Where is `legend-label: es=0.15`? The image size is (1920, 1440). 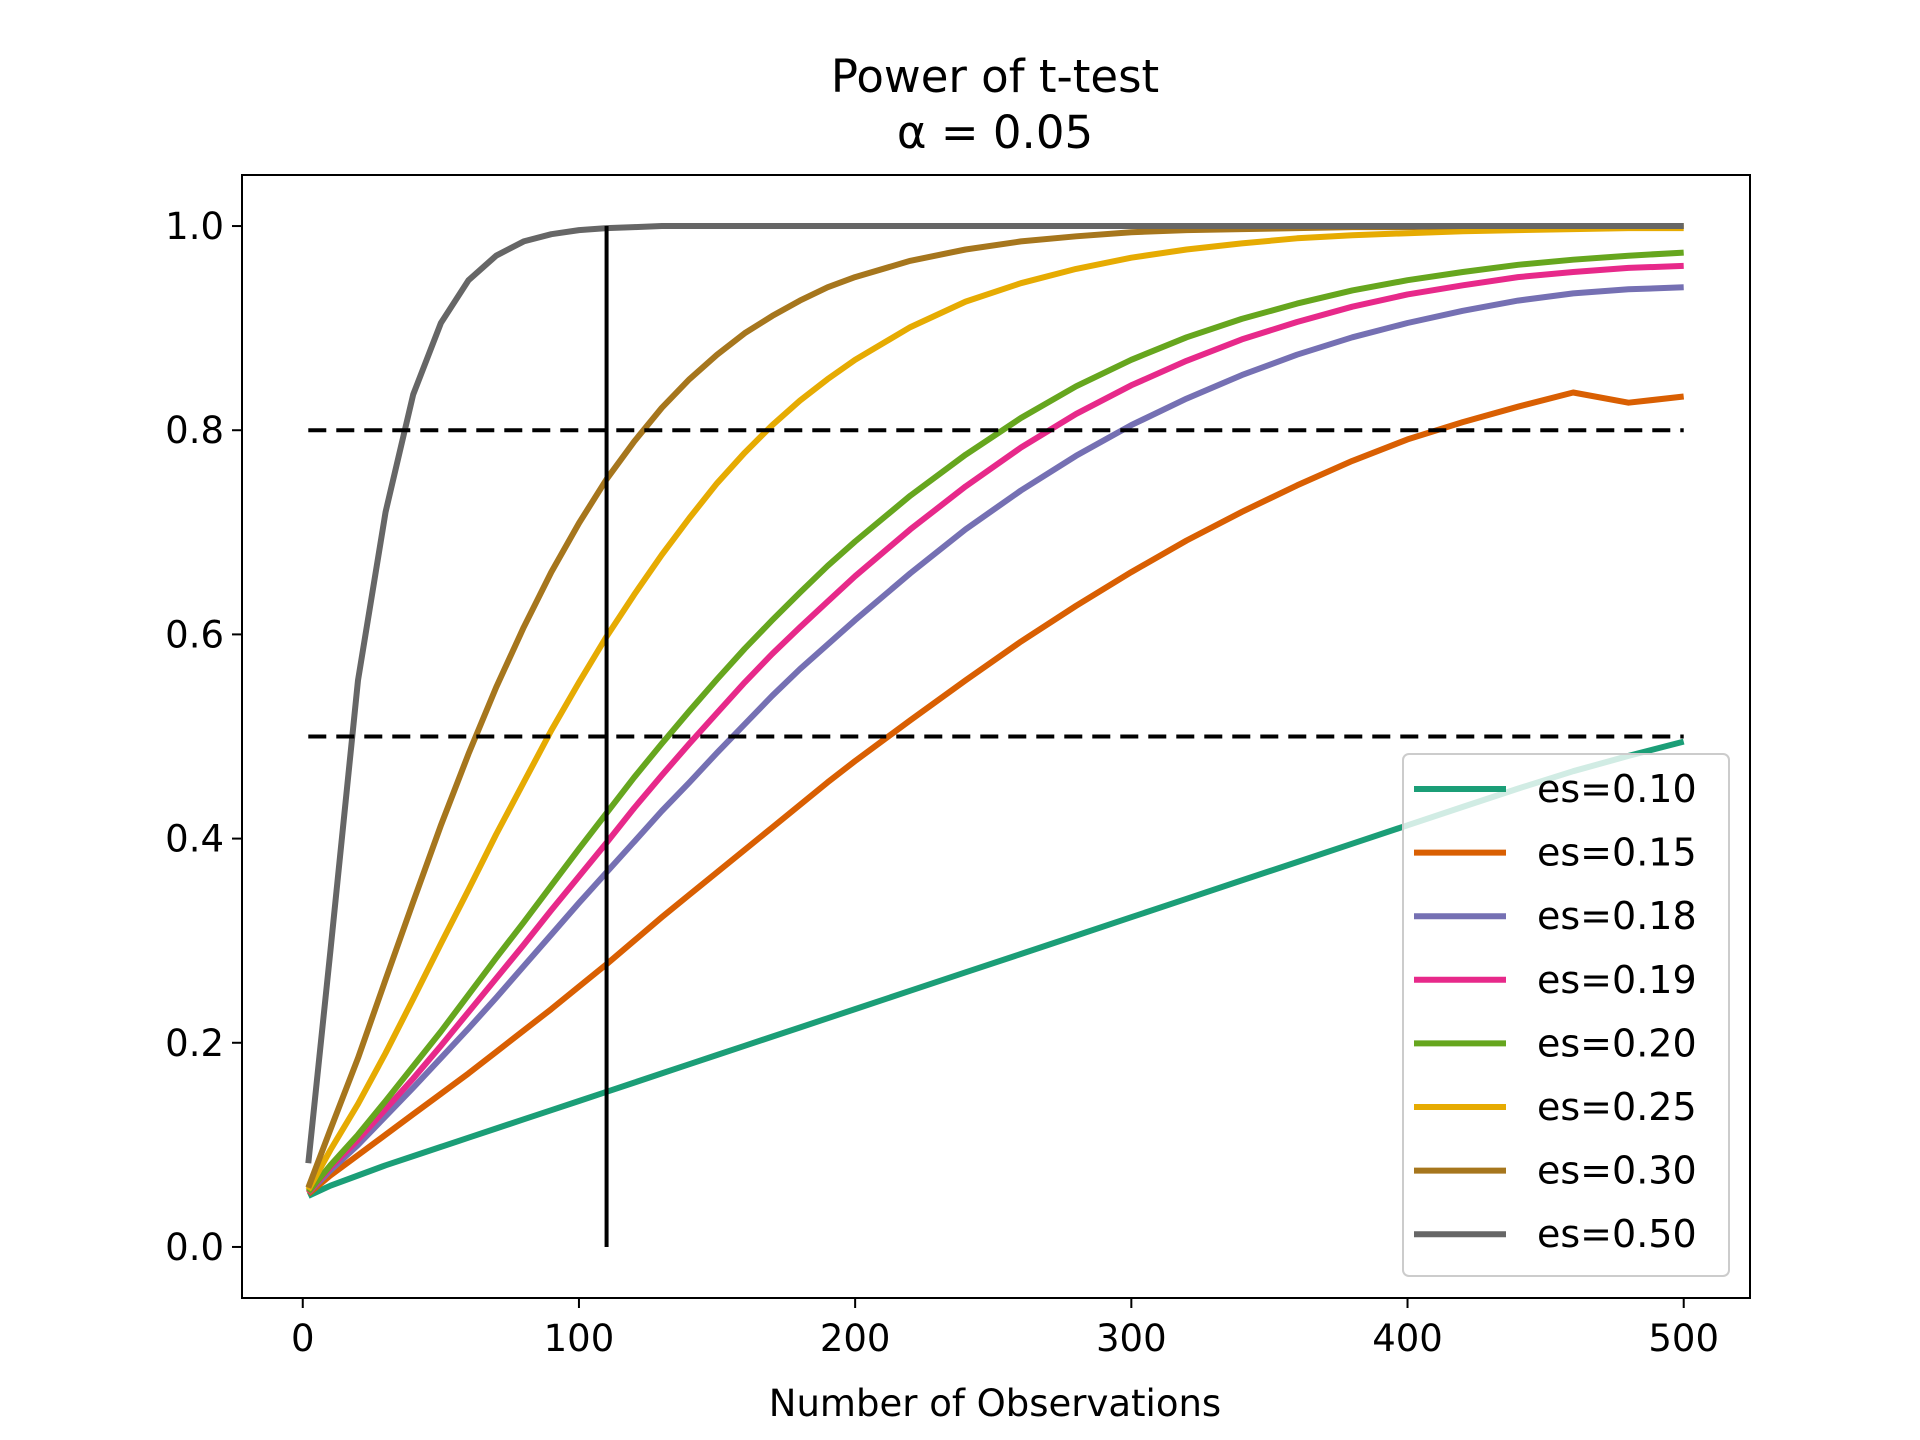 legend-label: es=0.15 is located at coordinates (1617, 853).